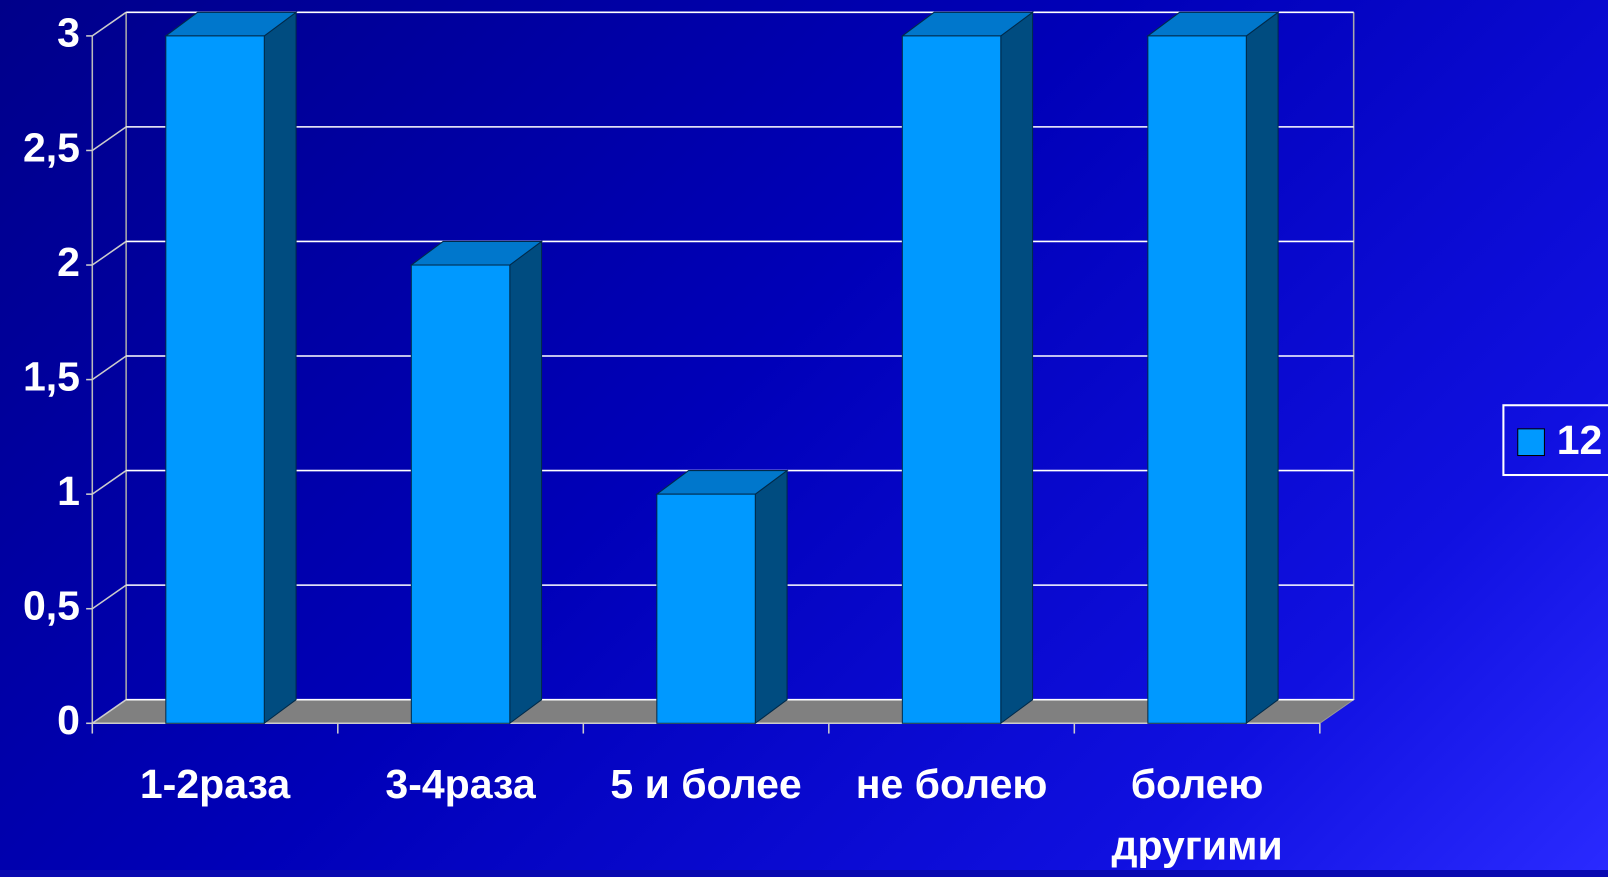 Image resolution: width=1608 pixels, height=877 pixels. Describe the element at coordinates (215, 785) in the screenshot. I see `x-tick-label: 1-2раза` at that location.